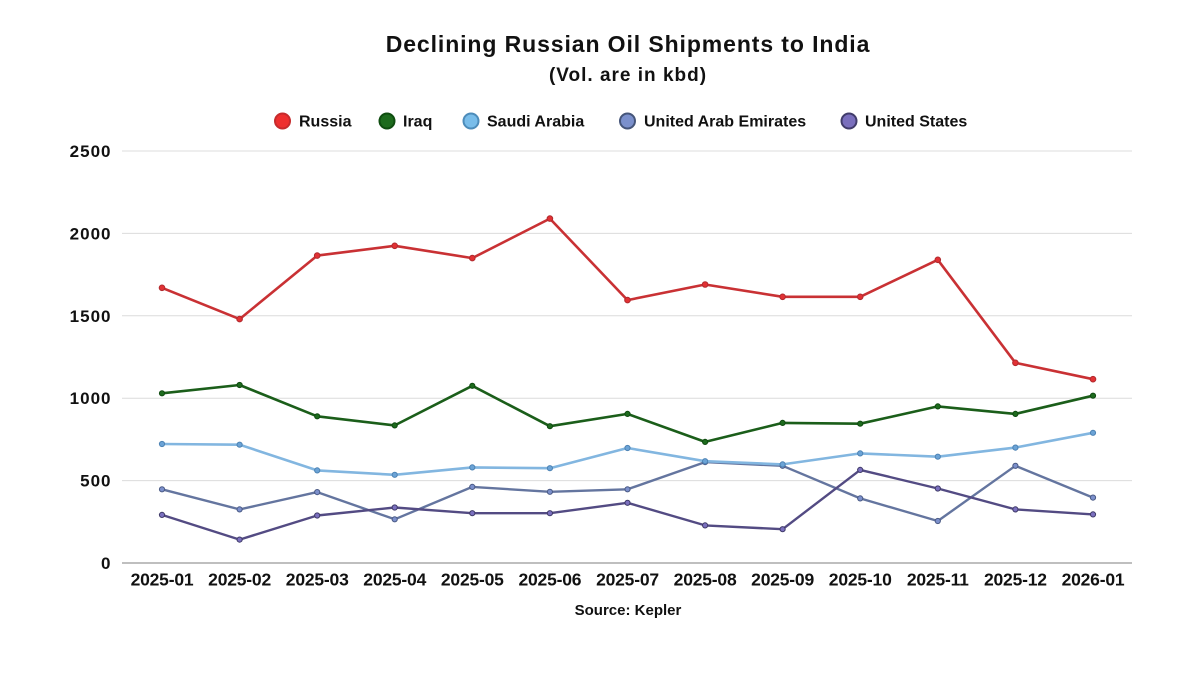 This screenshot has width=1200, height=680. I want to click on svg-text: 2500, so click(91, 151).